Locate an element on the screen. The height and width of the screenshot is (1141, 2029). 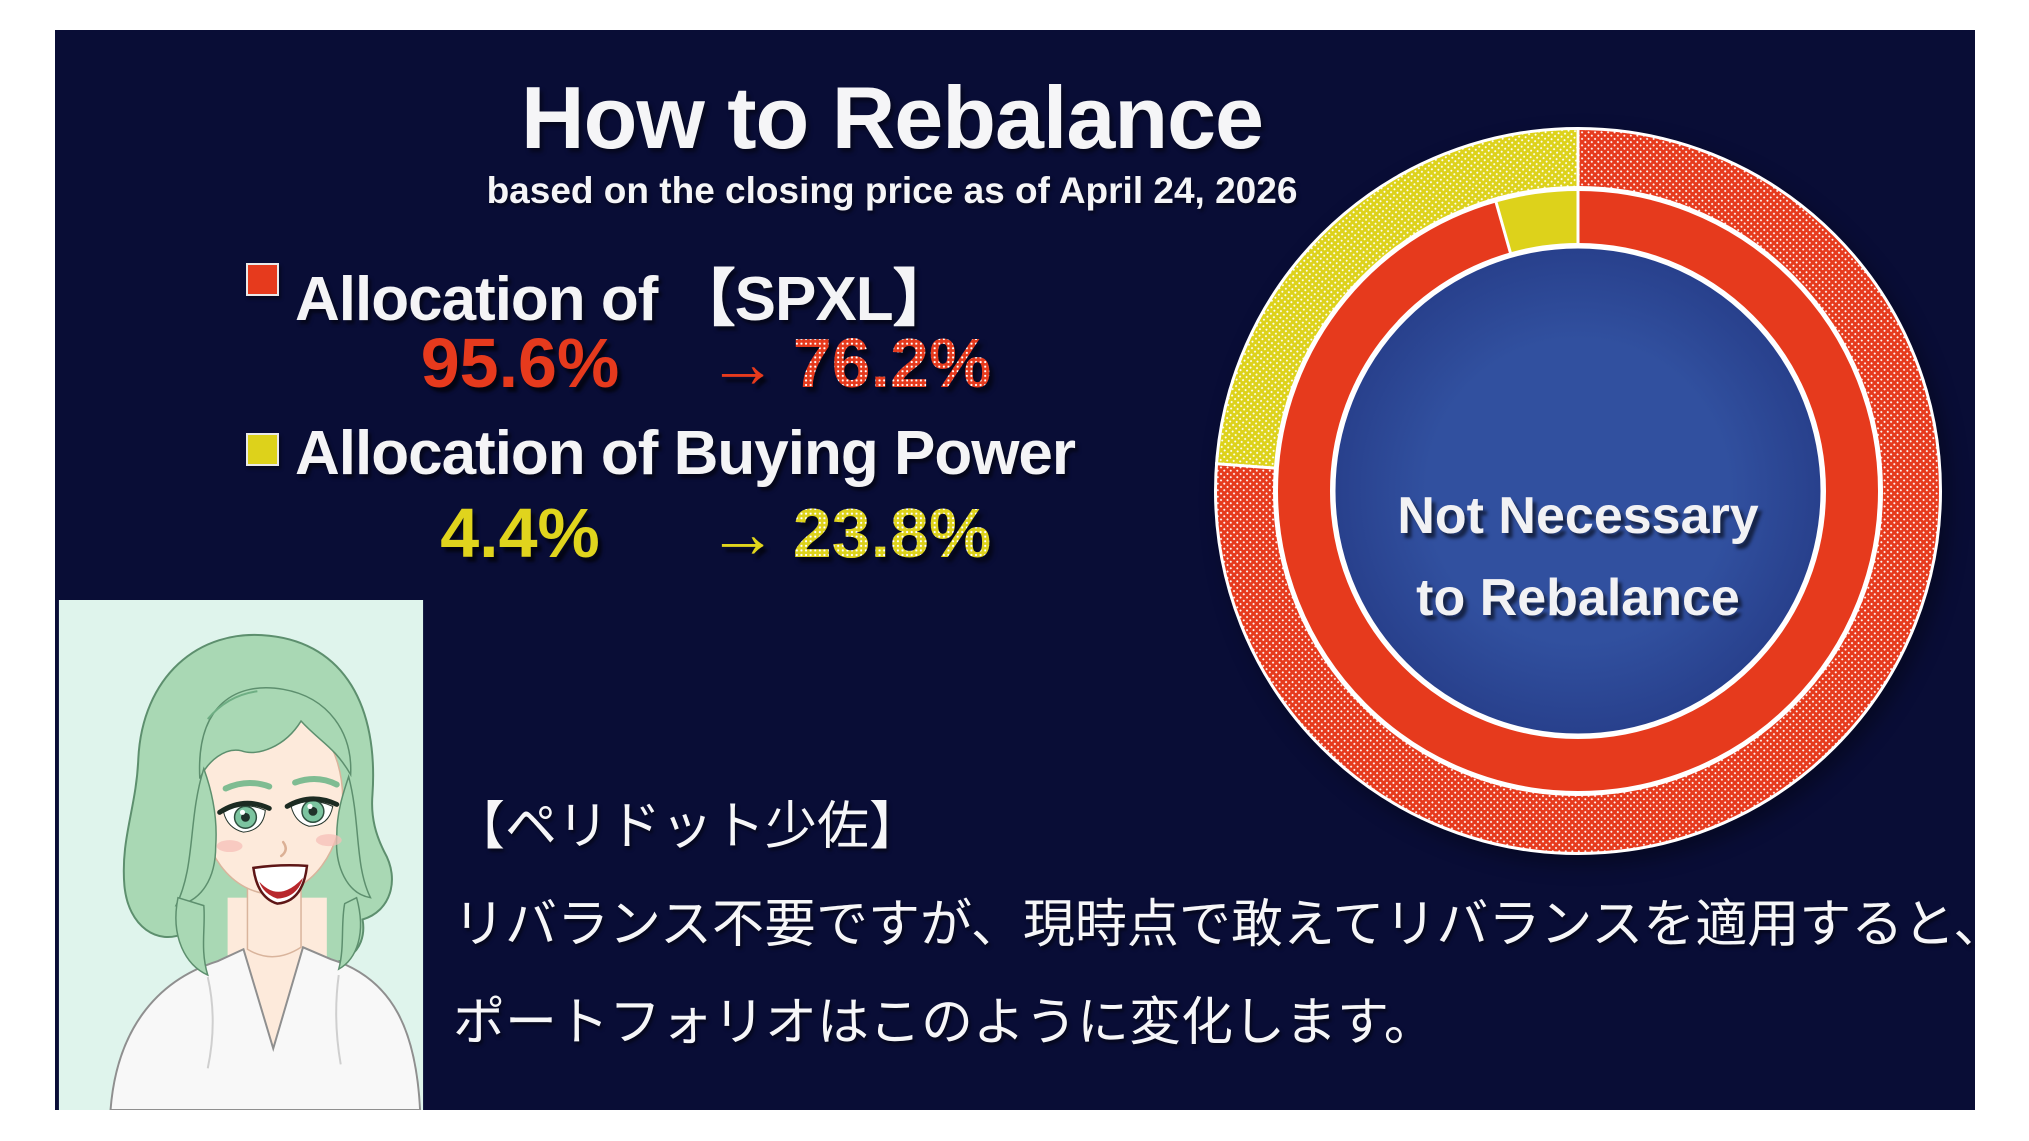
avatar-hair-detail is located at coordinates (232, 705).